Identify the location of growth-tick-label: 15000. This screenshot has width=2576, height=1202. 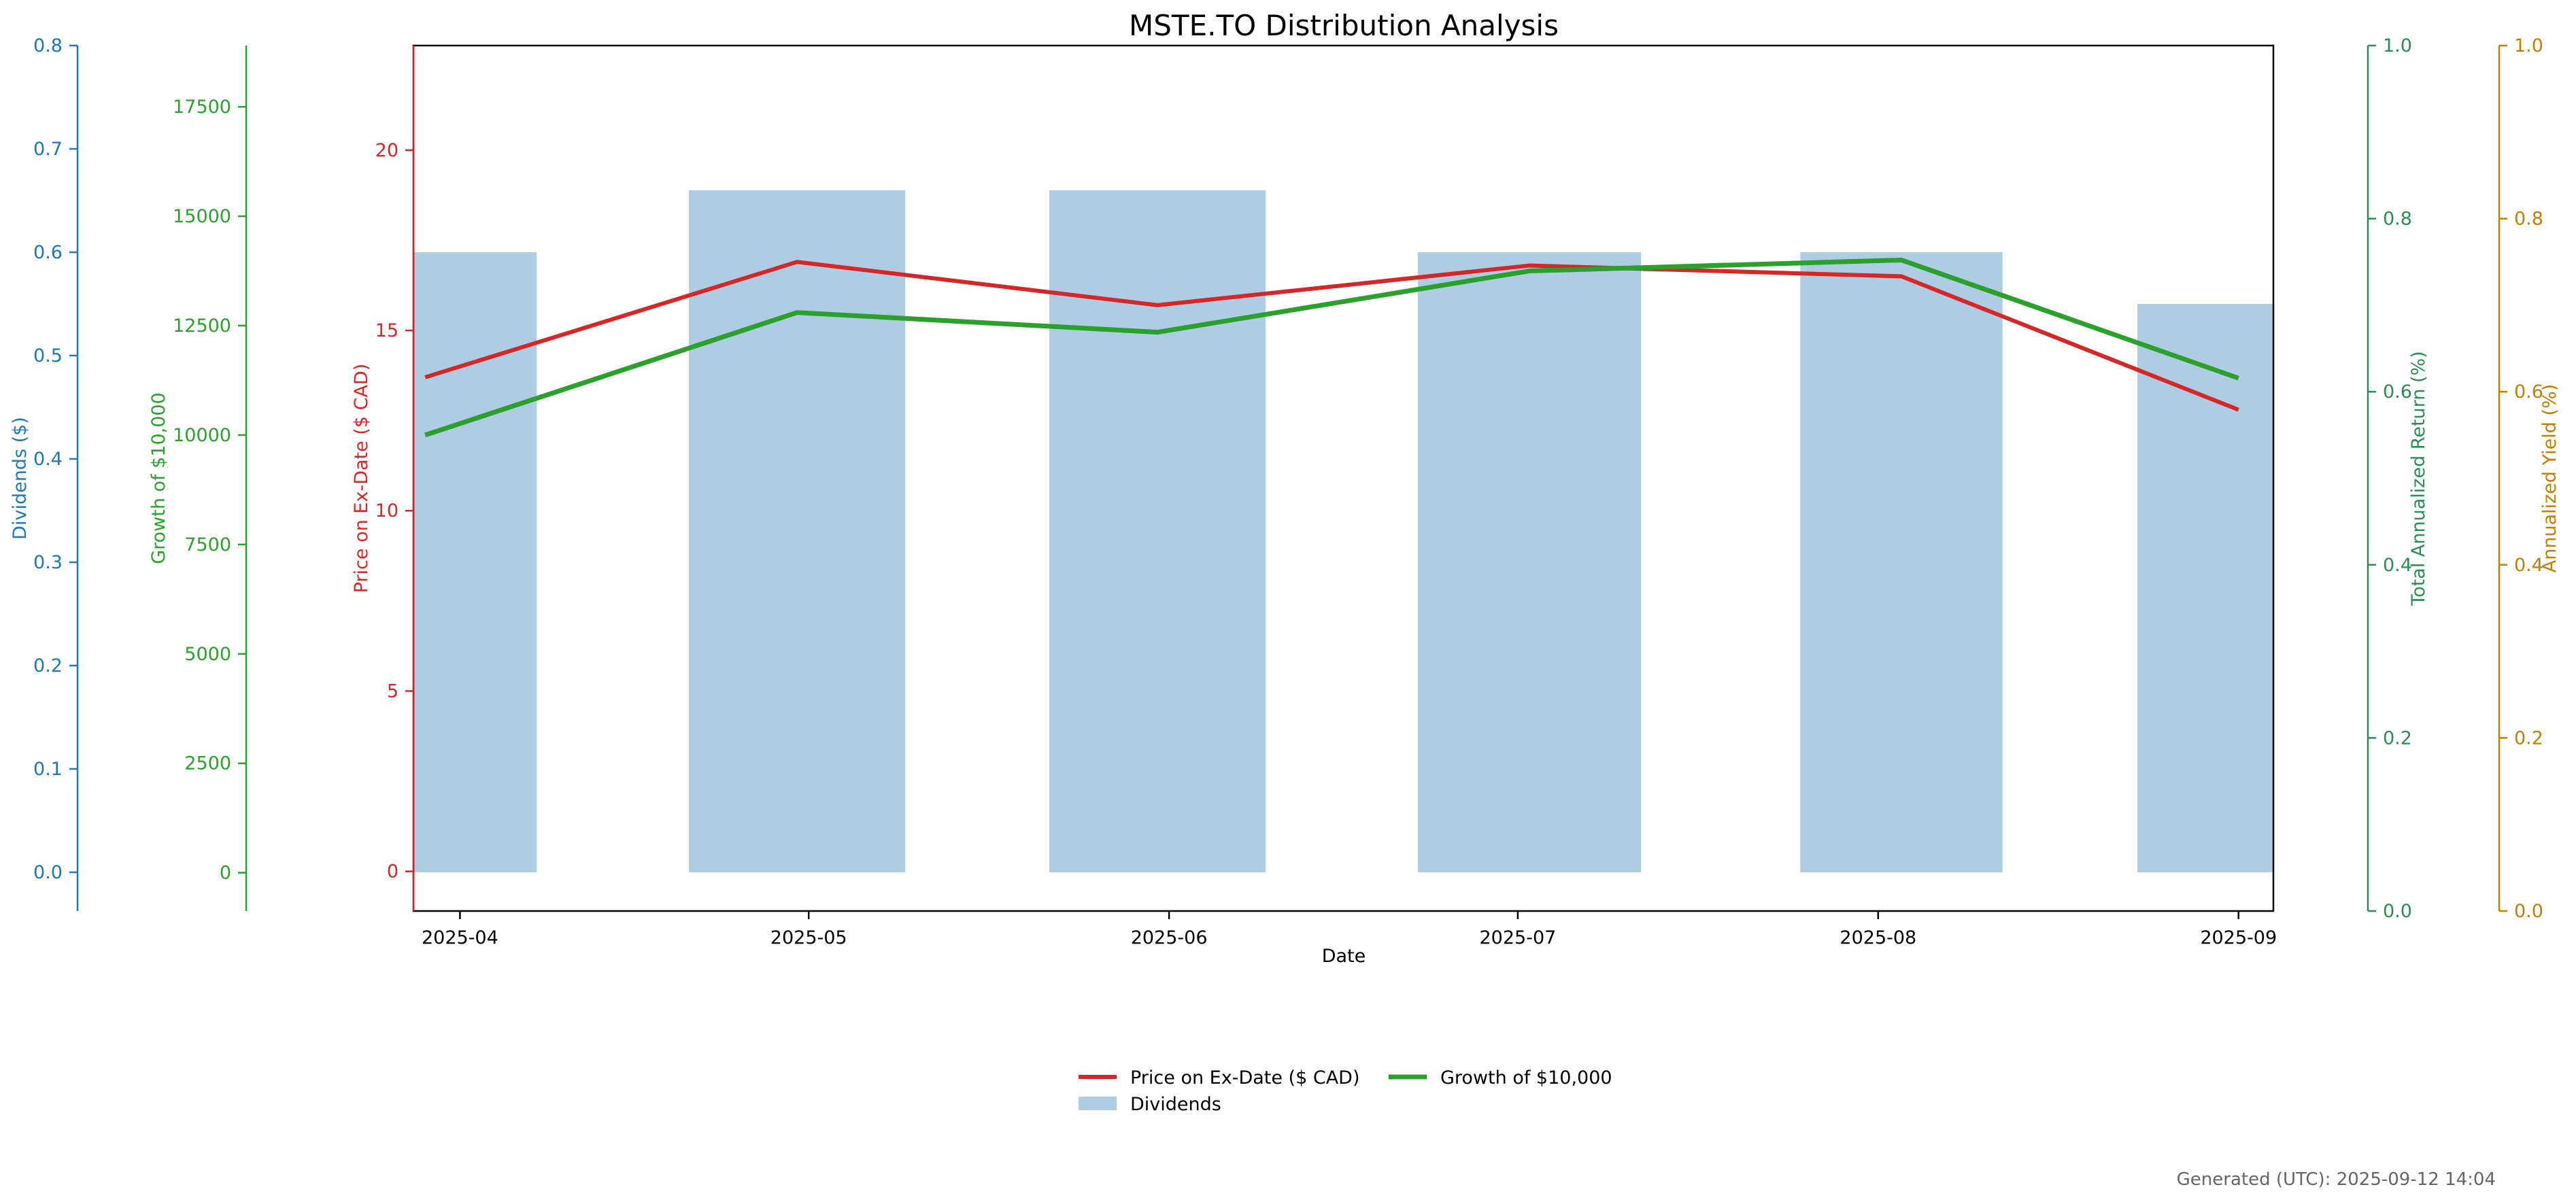
(202, 216).